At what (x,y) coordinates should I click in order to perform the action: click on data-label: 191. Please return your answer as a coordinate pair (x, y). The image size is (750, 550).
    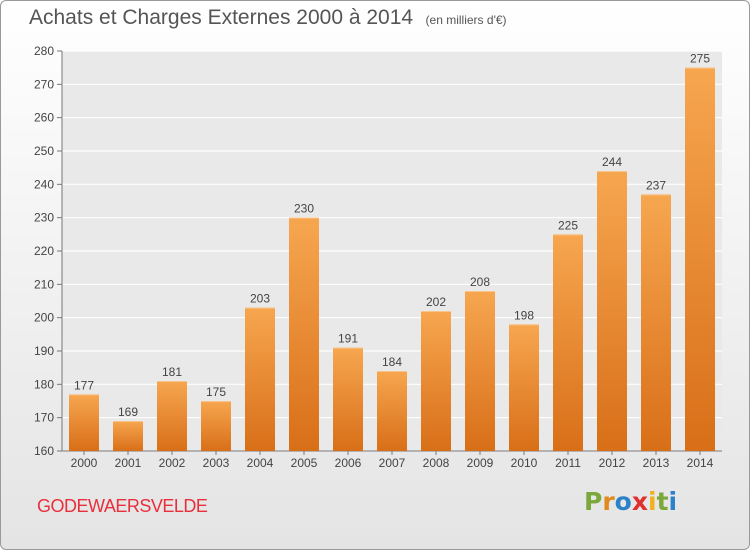
    Looking at the image, I should click on (348, 339).